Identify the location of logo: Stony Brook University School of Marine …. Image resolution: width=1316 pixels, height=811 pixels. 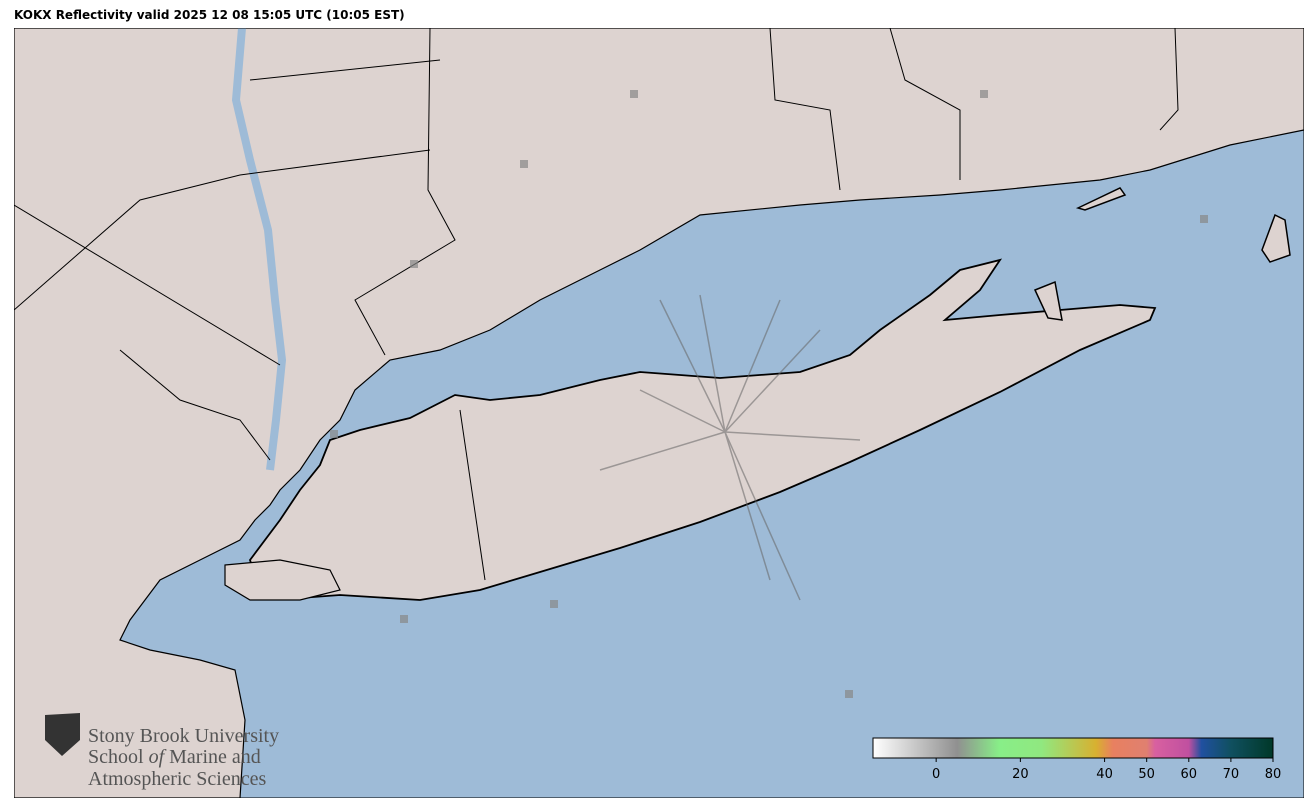
(162, 751).